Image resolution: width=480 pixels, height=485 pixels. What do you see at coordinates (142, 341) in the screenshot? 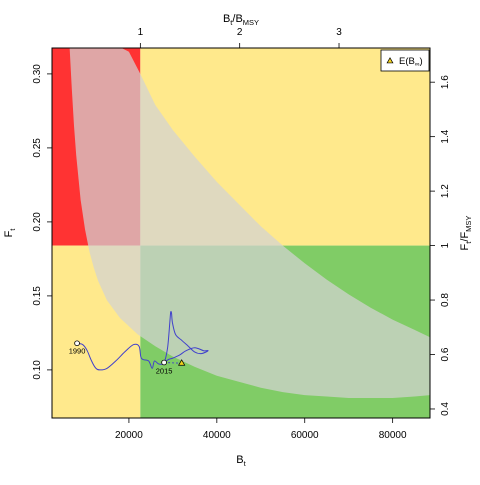
I see `trajectory-line` at bounding box center [142, 341].